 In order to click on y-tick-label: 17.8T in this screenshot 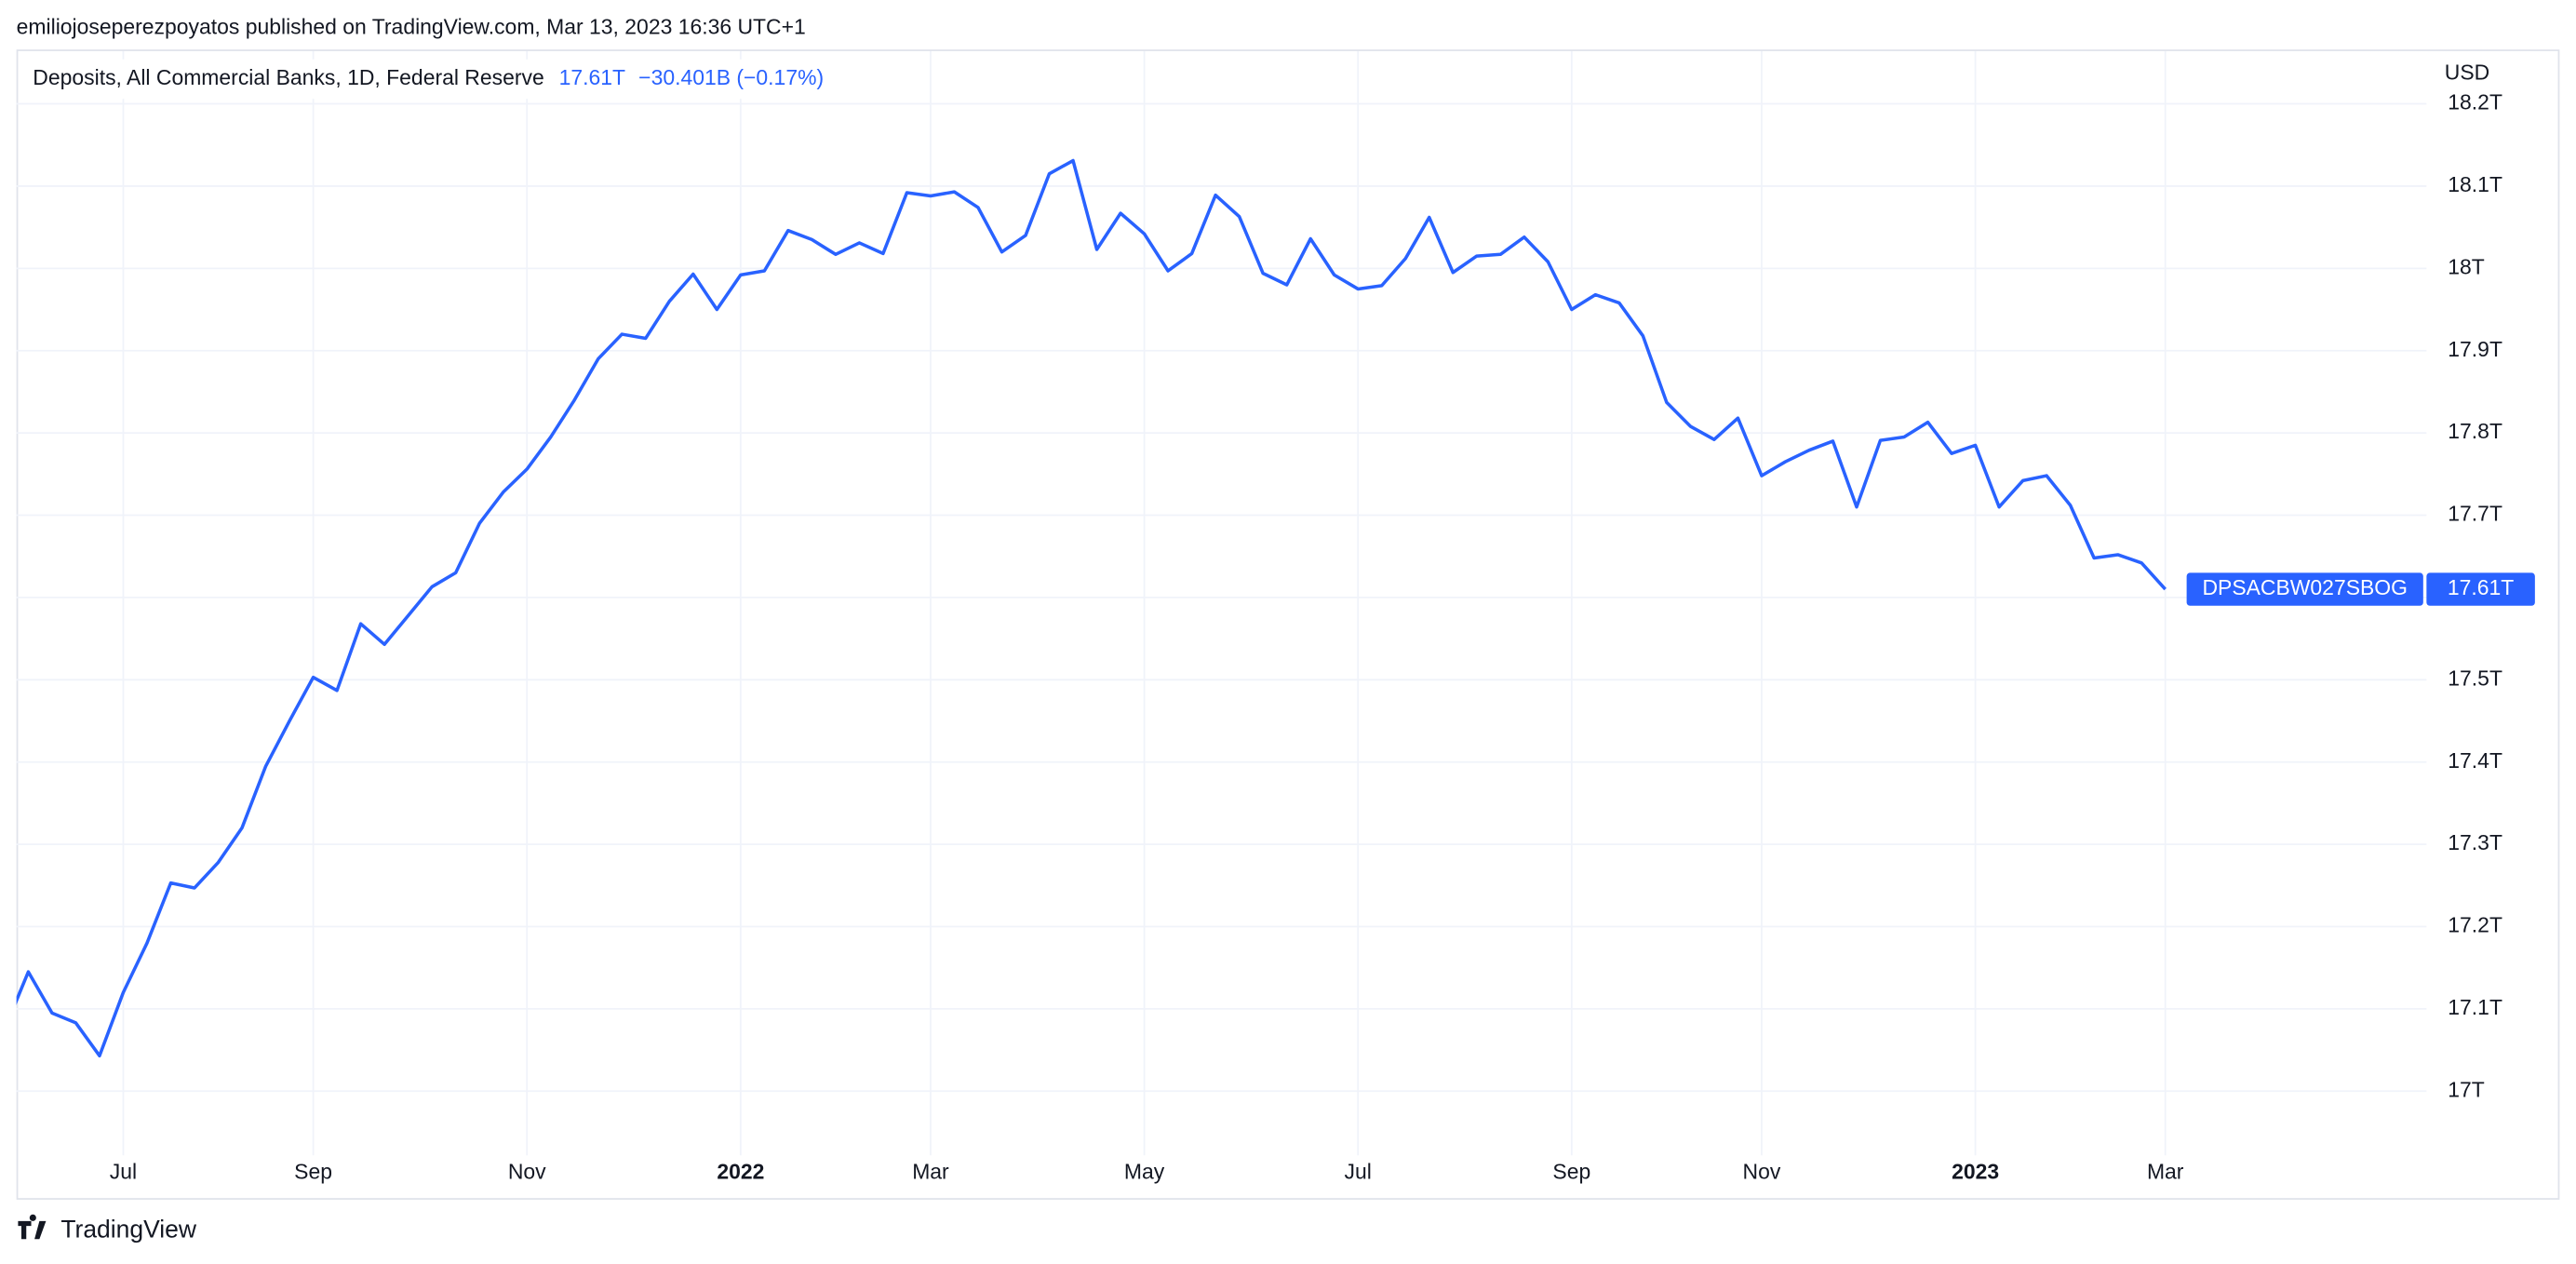, I will do `click(2475, 431)`.